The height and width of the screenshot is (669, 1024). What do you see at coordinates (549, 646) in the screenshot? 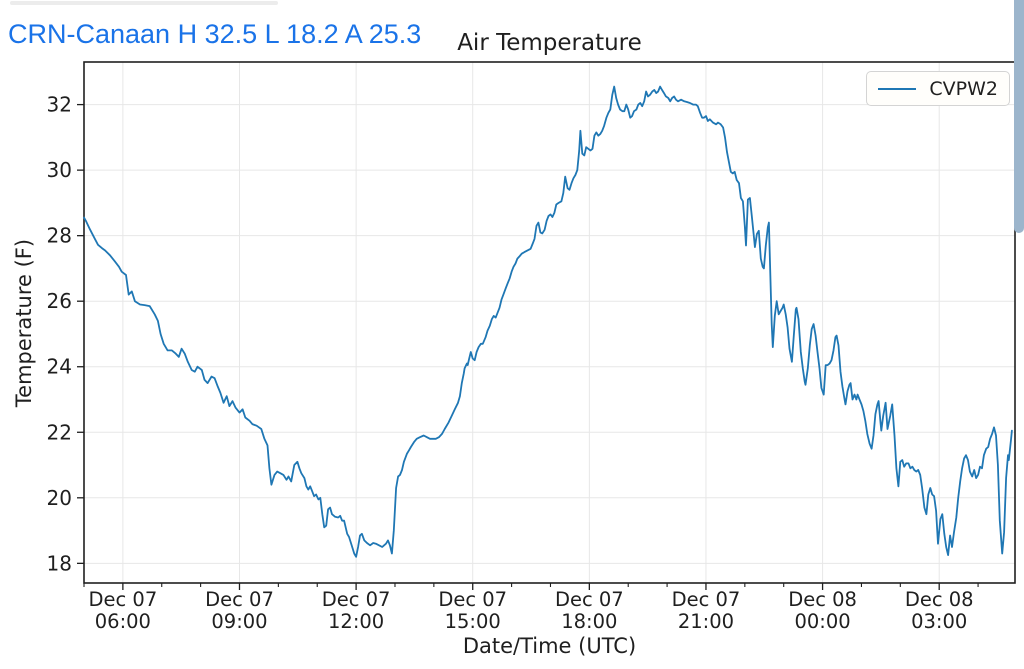
I see `x-axis-label: Date/Time (UTC)` at bounding box center [549, 646].